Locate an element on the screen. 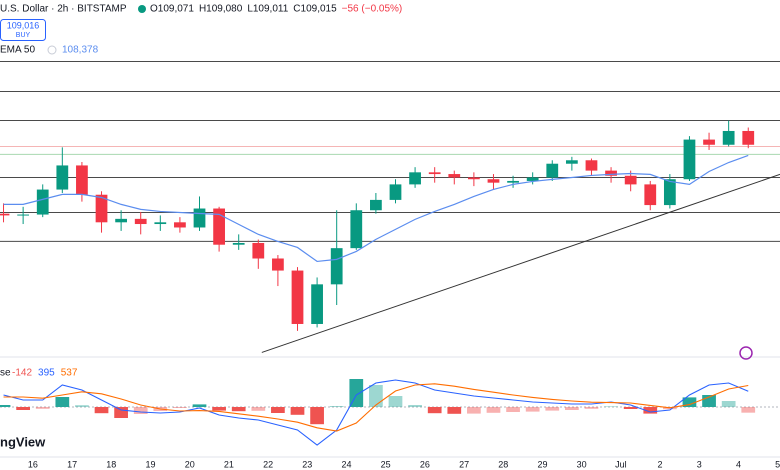  ema-eye is located at coordinates (52, 50).